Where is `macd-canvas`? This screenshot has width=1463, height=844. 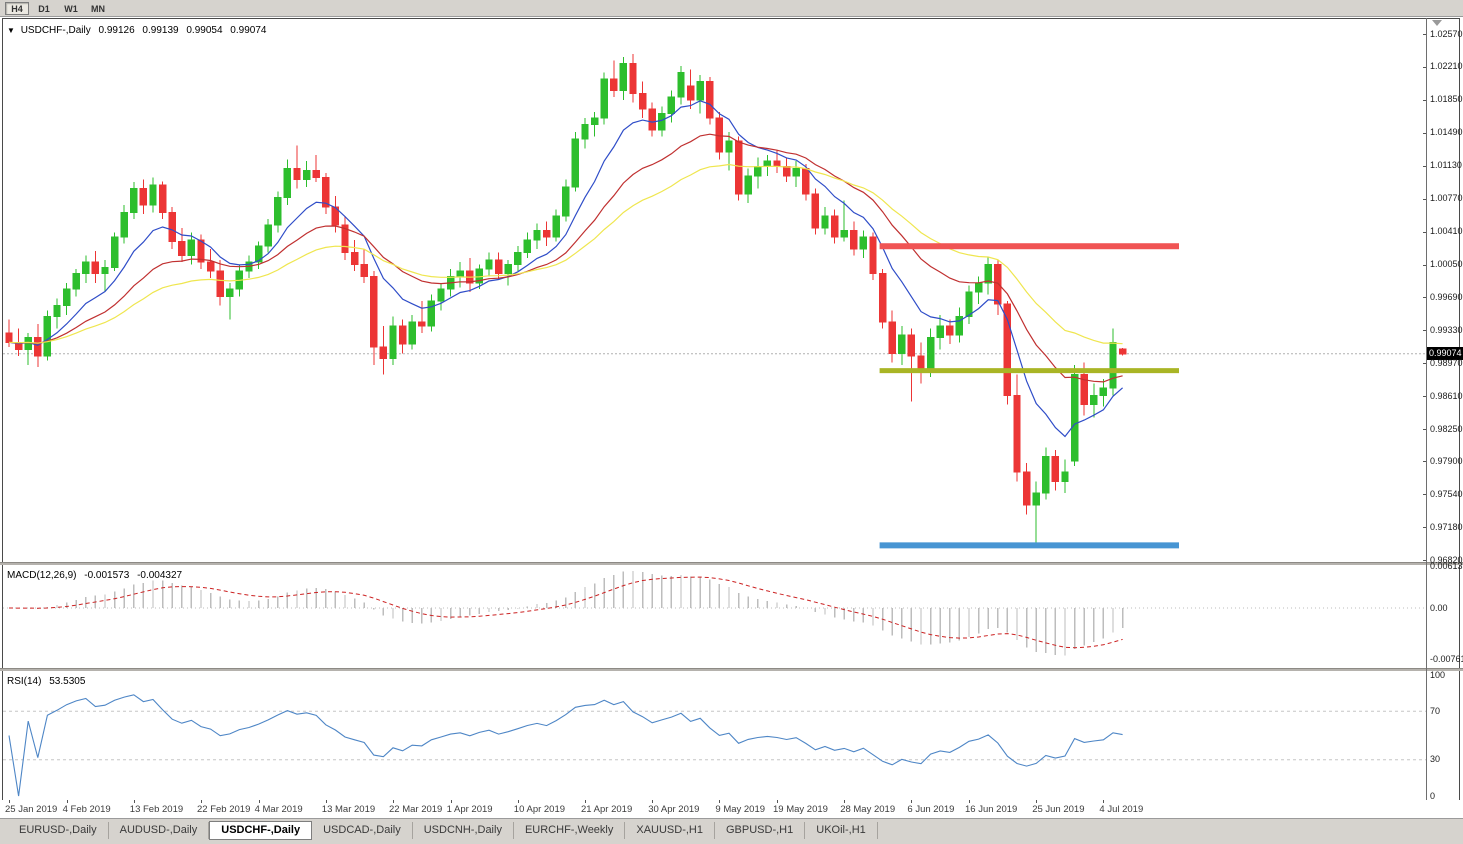
macd-canvas is located at coordinates (714, 616).